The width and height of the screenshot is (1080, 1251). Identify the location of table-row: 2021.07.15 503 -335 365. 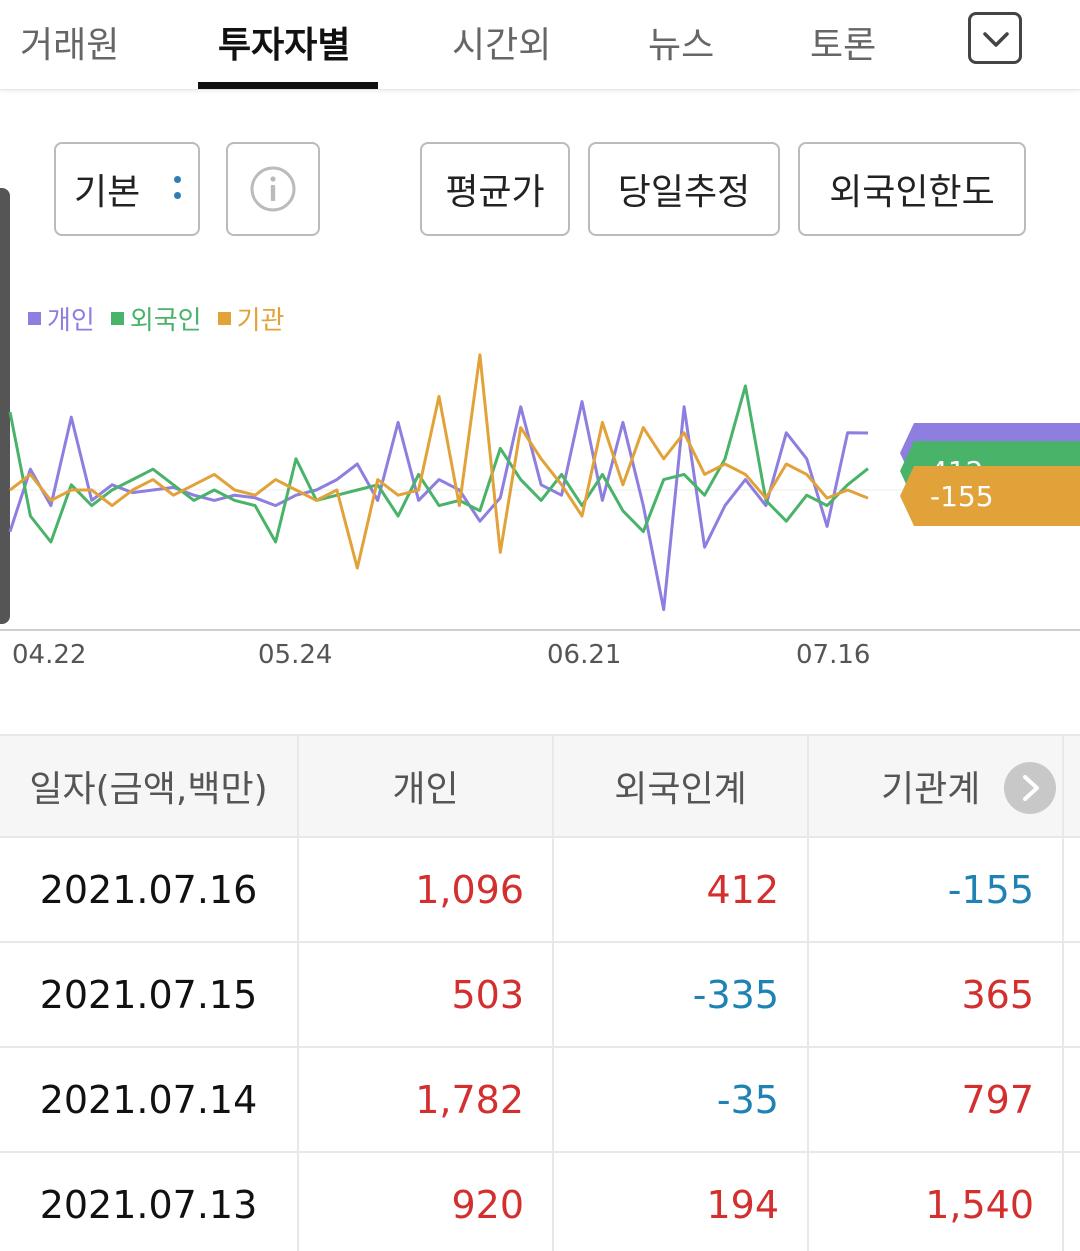
(540, 995).